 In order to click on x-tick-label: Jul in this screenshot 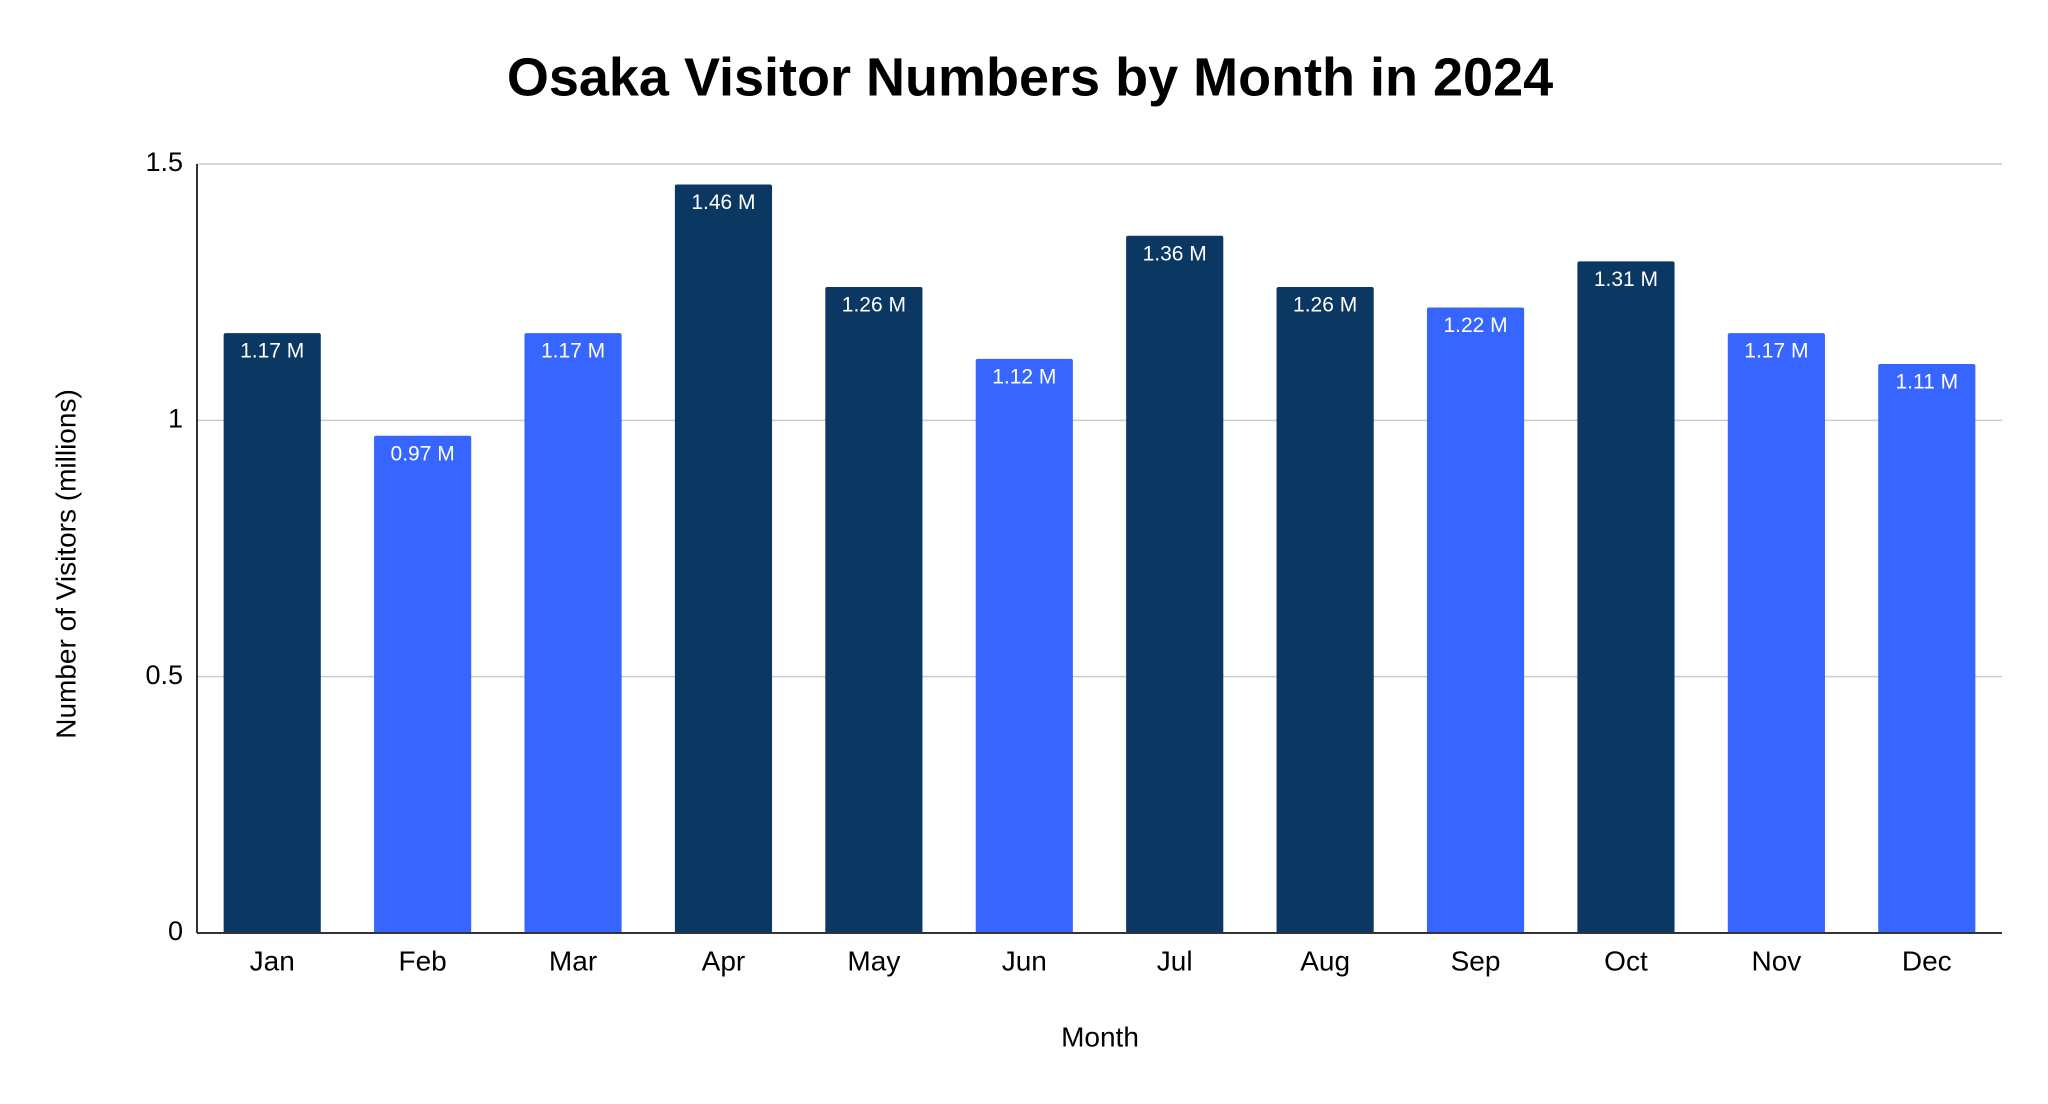, I will do `click(1175, 960)`.